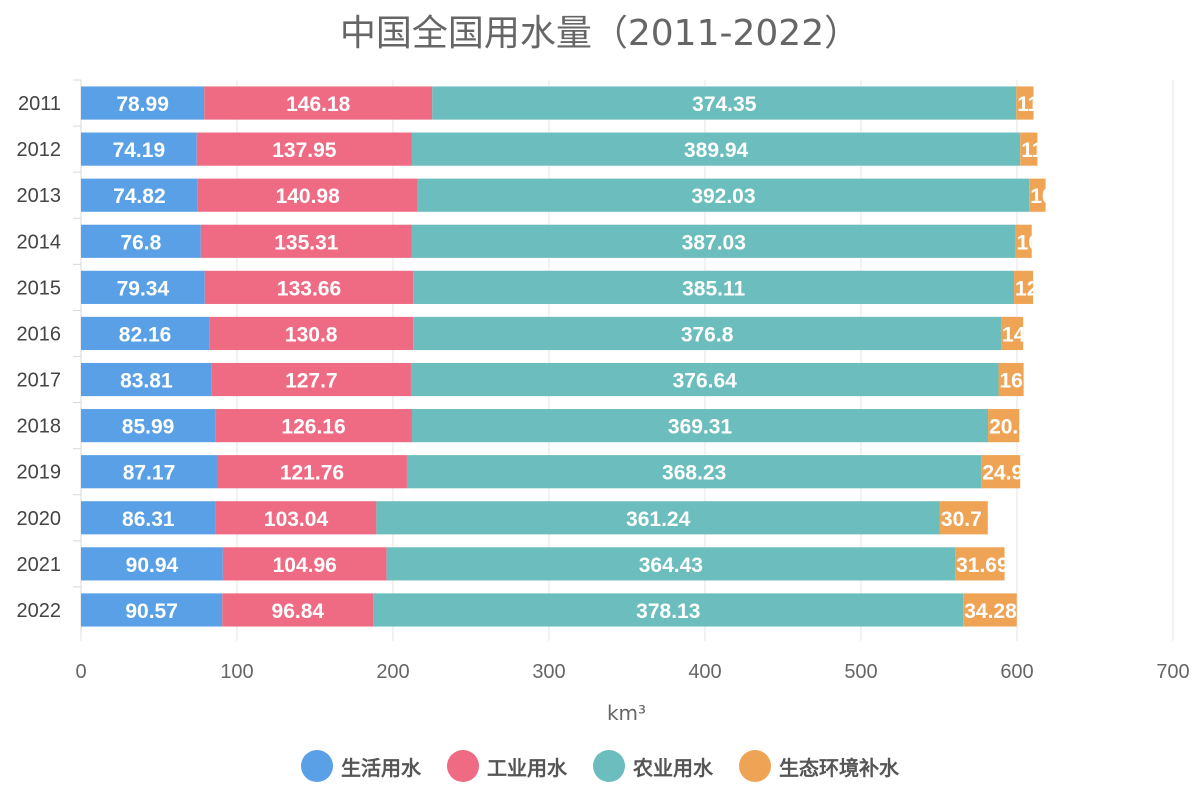 This screenshot has height=800, width=1200. I want to click on bar-生态环境补水-2013, so click(1037, 195).